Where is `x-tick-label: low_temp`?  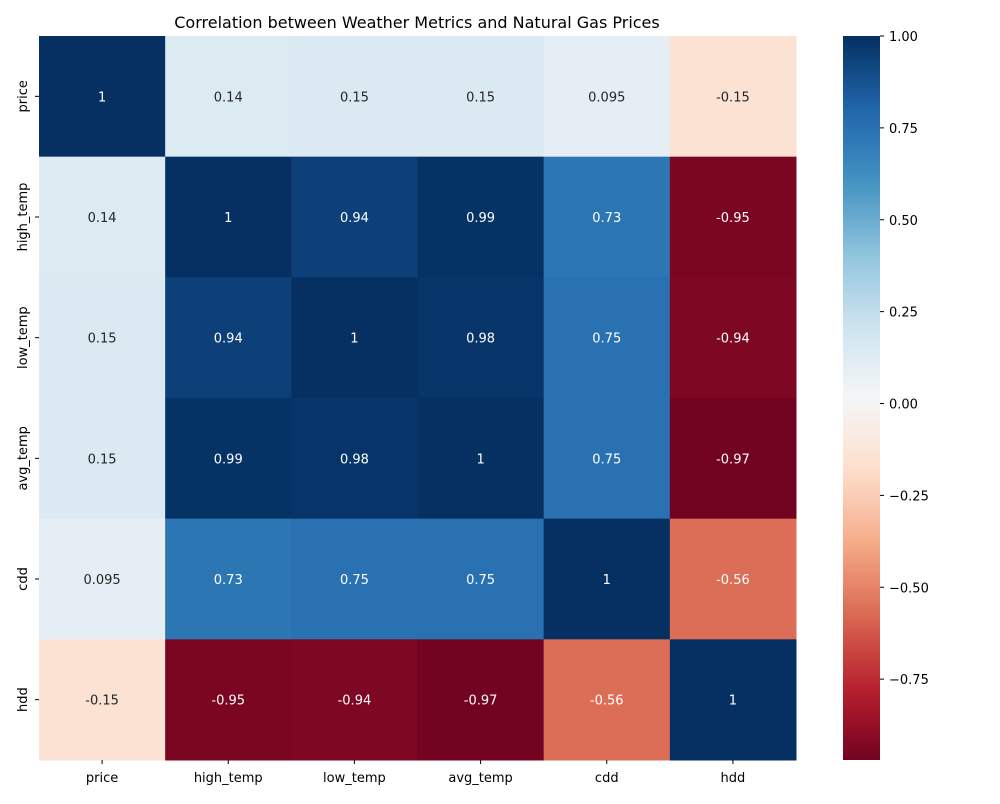
x-tick-label: low_temp is located at coordinates (354, 778).